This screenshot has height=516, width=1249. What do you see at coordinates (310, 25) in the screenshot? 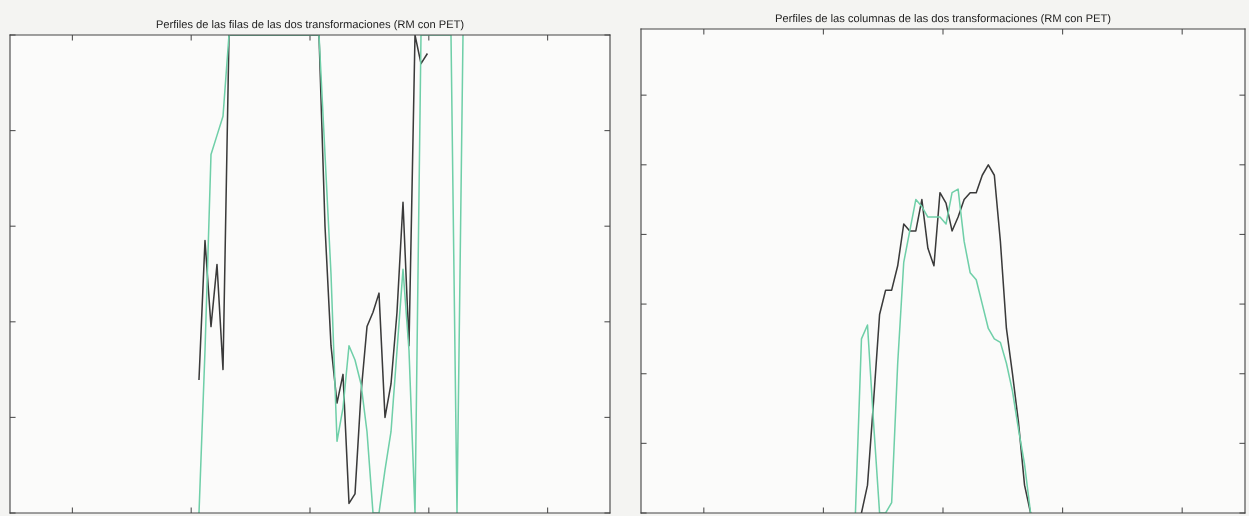
I see `chart-title: Perfiles de las filas de las dos transformaciones (RM con PET)` at bounding box center [310, 25].